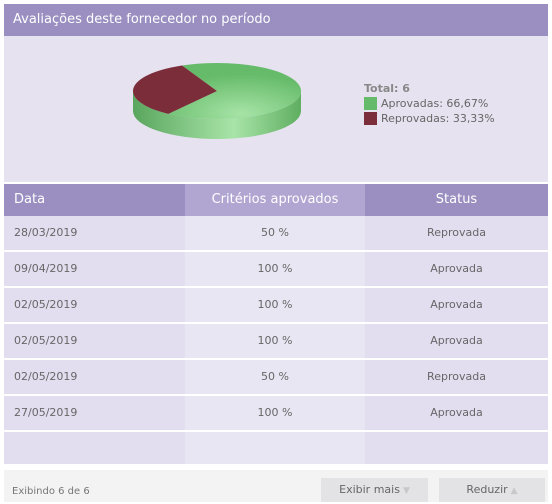 This screenshot has height=504, width=552. What do you see at coordinates (514, 491) in the screenshot?
I see `triangle-up-icon: ▲` at bounding box center [514, 491].